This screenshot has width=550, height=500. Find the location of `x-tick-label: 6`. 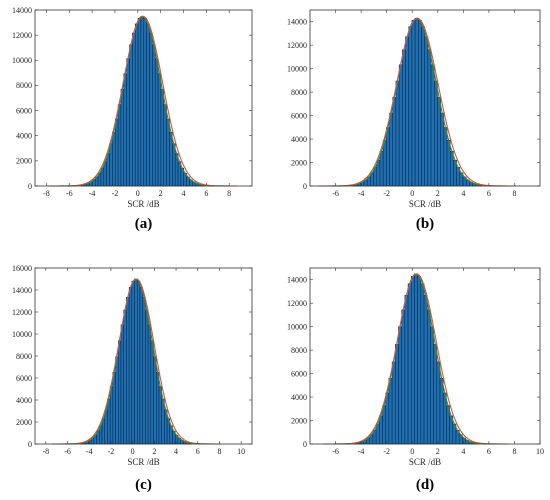

x-tick-label: 6 is located at coordinates (489, 451).